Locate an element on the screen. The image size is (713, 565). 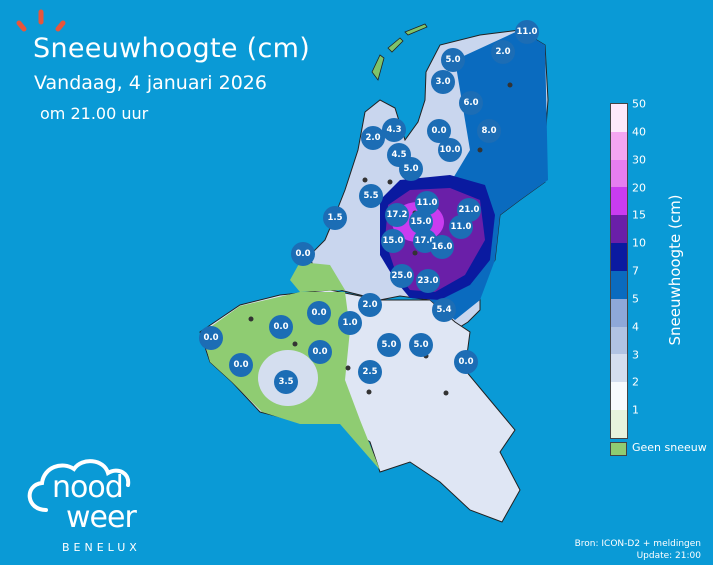
snow-marker: 5.5 is located at coordinates (371, 196).